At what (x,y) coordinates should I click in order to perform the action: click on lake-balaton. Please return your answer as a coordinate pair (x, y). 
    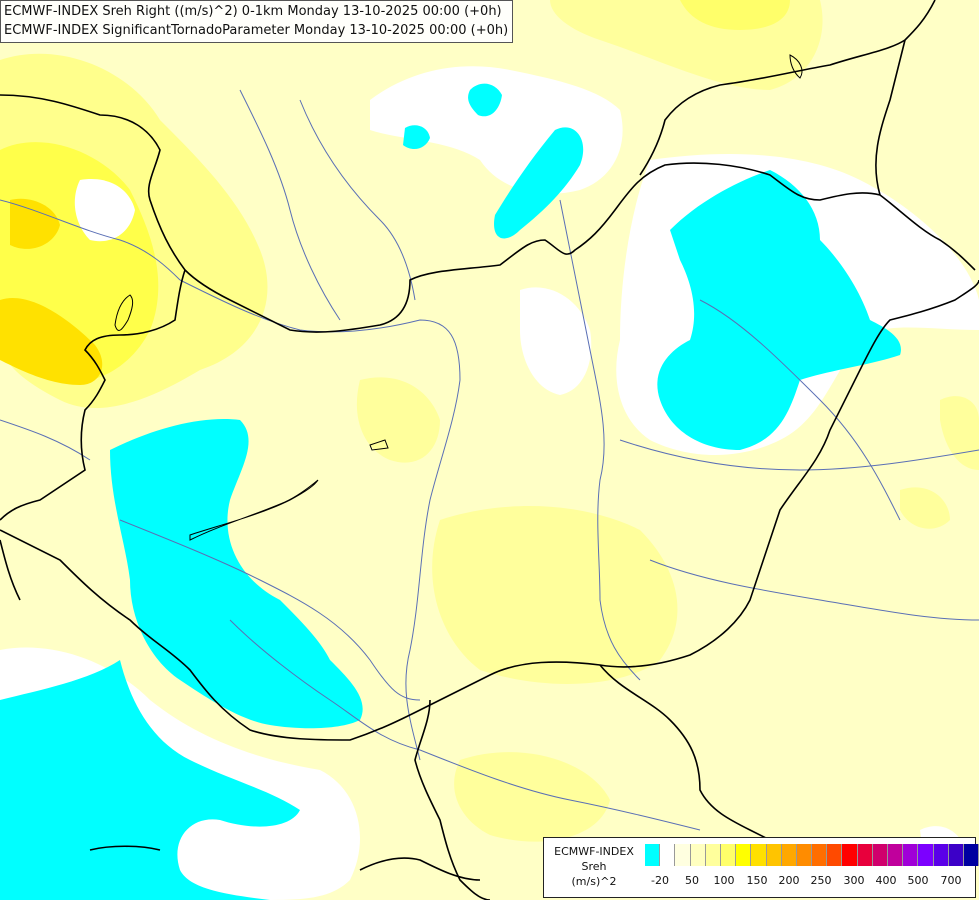
    Looking at the image, I should click on (254, 510).